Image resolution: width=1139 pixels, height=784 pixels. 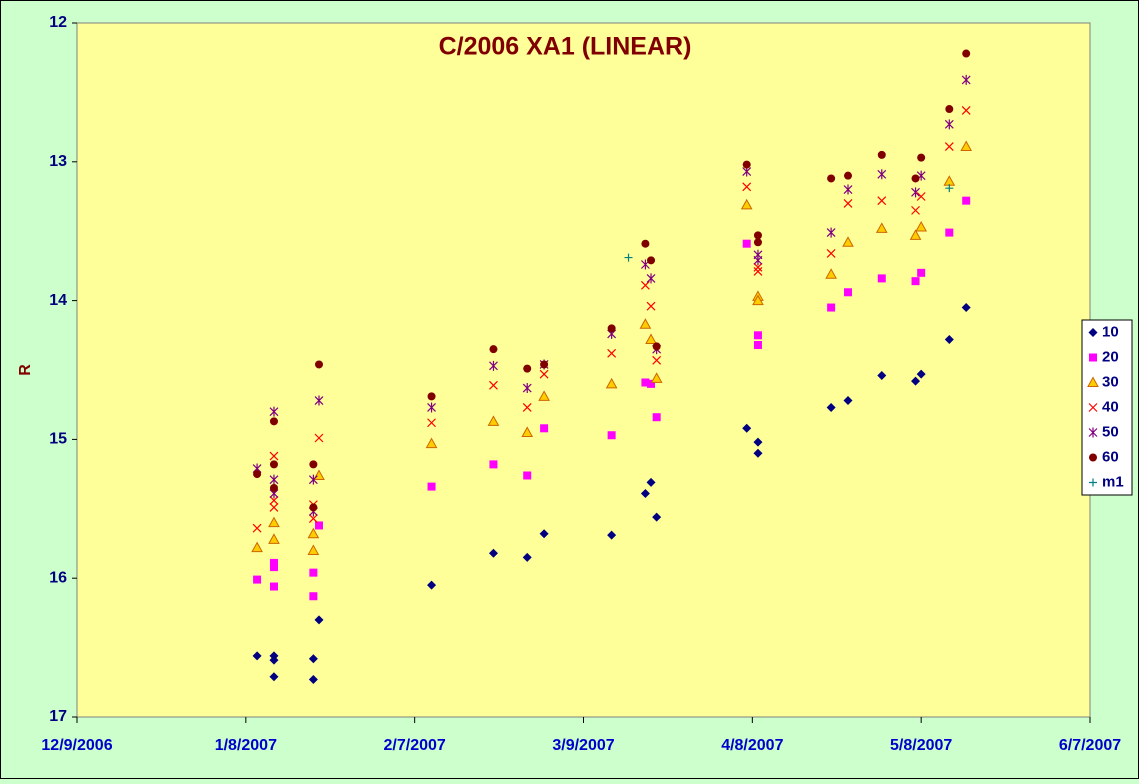 What do you see at coordinates (1110, 431) in the screenshot?
I see `legend-label: 50` at bounding box center [1110, 431].